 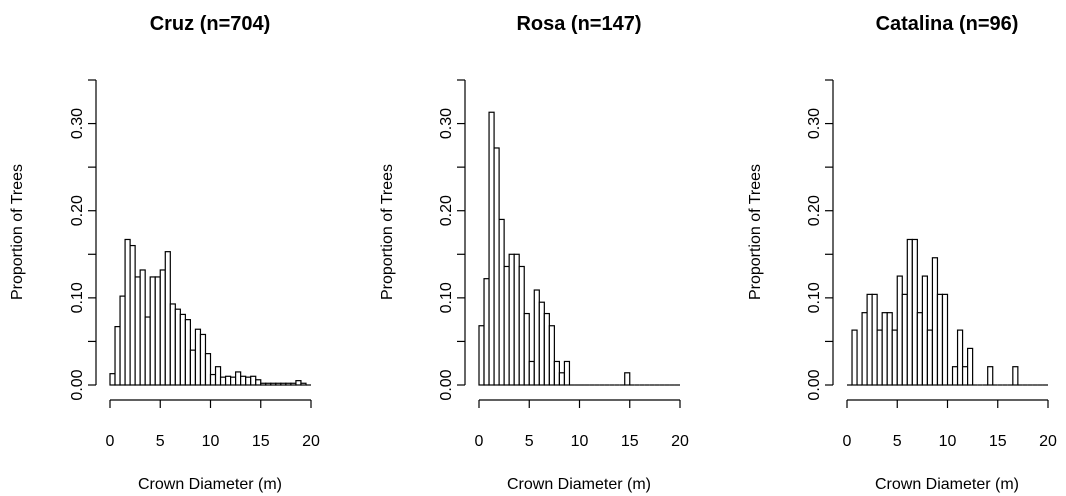 What do you see at coordinates (947, 24) in the screenshot?
I see `chart-title: Catalina (n=96)` at bounding box center [947, 24].